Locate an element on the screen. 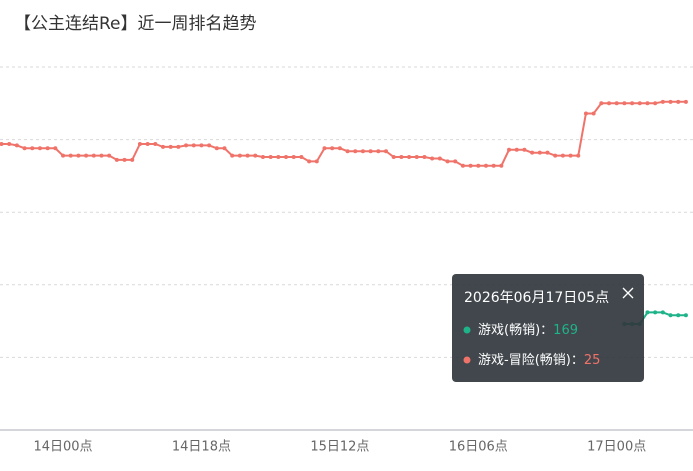 This screenshot has width=693, height=471. tooltip-value: 169 is located at coordinates (565, 330).